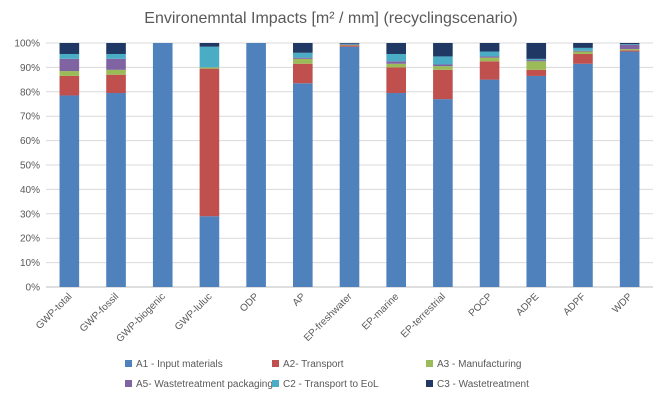 The height and width of the screenshot is (396, 663). What do you see at coordinates (328, 317) in the screenshot?
I see `x-tick-label: EP-freshwater` at bounding box center [328, 317].